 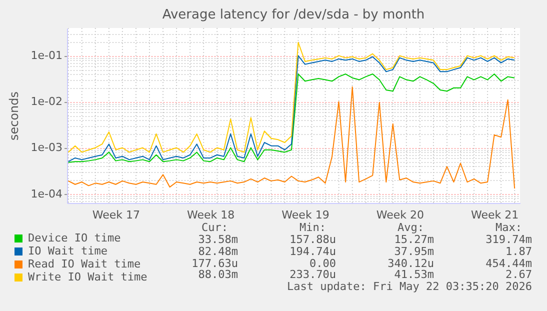 I want to click on y-tick-label: 1e-03, so click(x=46, y=147).